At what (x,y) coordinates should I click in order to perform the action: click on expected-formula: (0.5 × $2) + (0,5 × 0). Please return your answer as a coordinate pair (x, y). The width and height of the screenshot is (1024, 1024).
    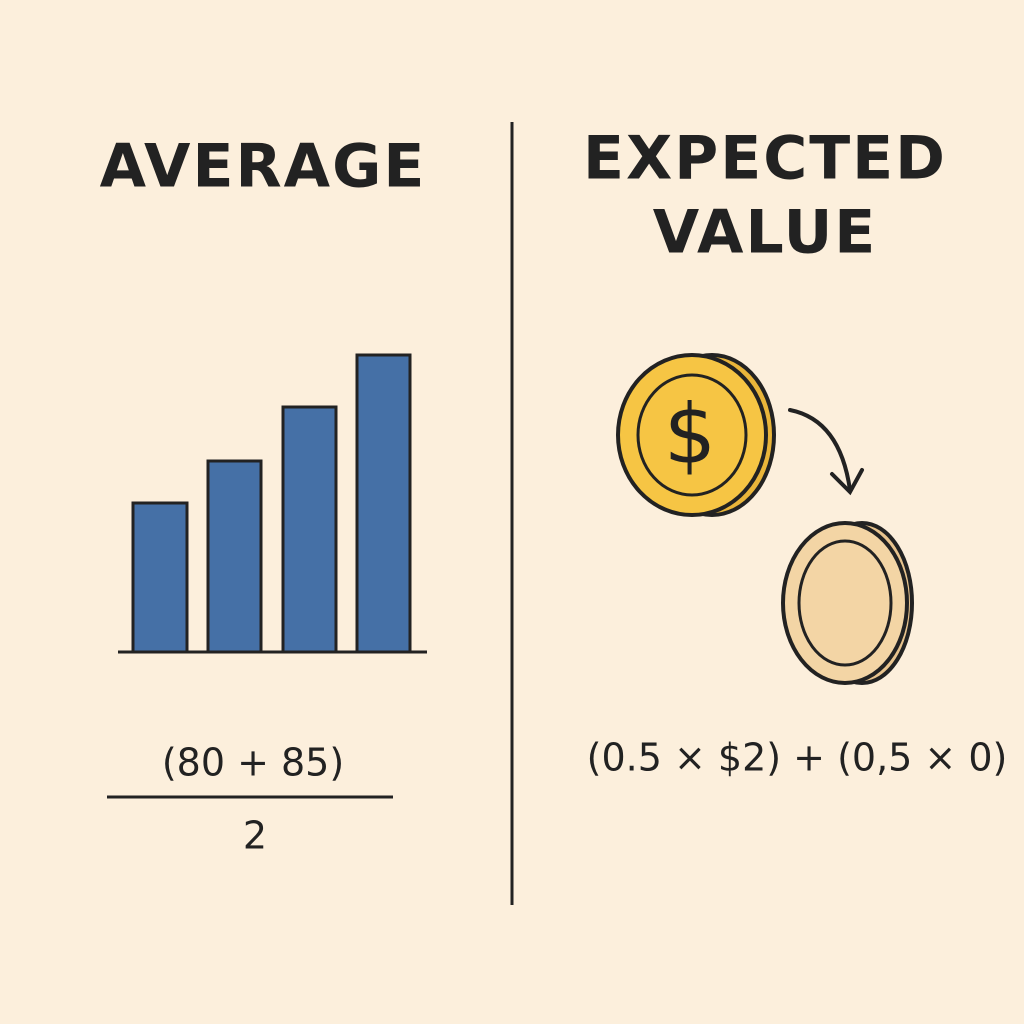
    Looking at the image, I should click on (797, 758).